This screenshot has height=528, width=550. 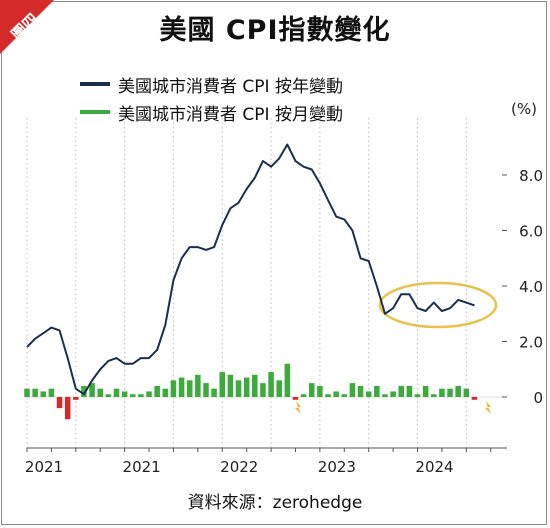 I want to click on y-tick-label: 4.0, so click(x=531, y=287).